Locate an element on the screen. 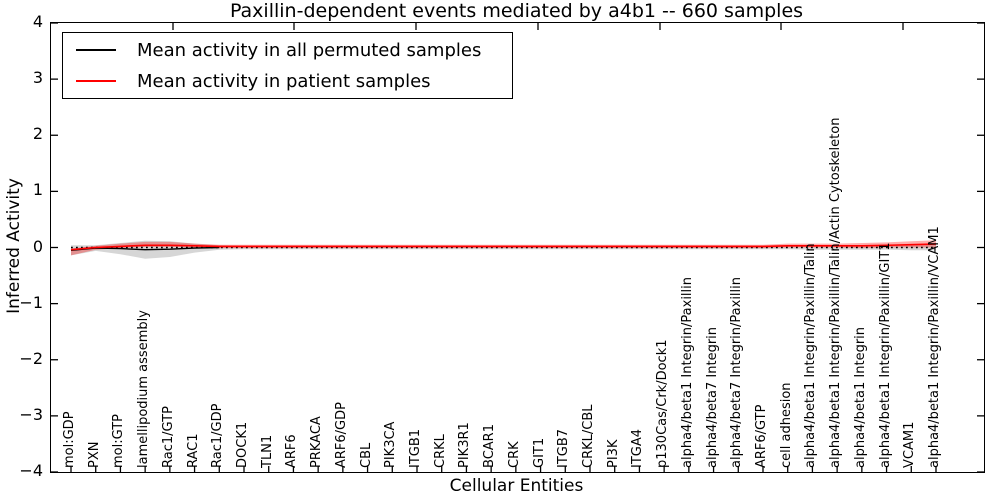 The image size is (1000, 500). x-tick-label: Rac1/GDP is located at coordinates (218, 435).